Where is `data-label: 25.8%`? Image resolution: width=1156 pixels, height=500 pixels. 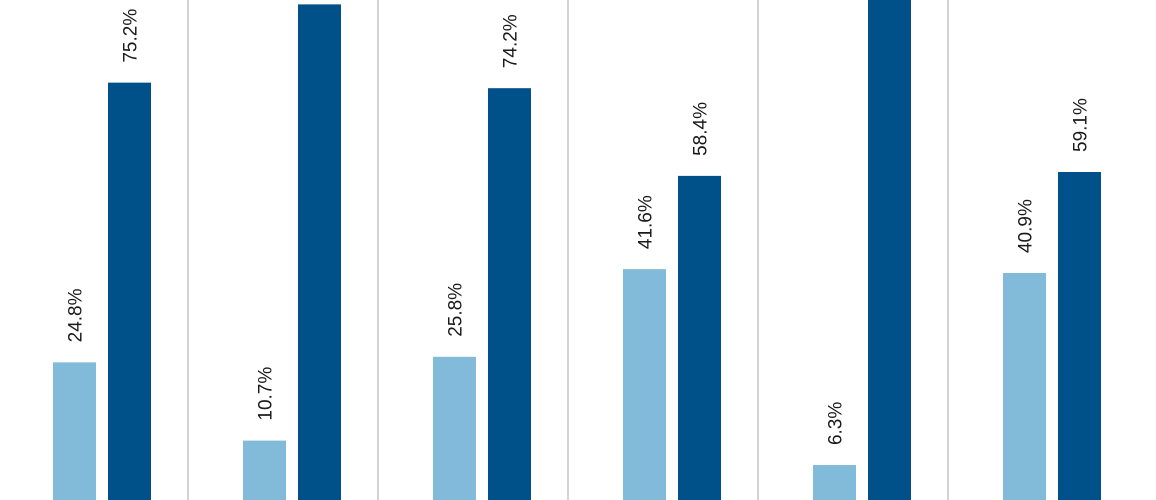
data-label: 25.8% is located at coordinates (456, 310).